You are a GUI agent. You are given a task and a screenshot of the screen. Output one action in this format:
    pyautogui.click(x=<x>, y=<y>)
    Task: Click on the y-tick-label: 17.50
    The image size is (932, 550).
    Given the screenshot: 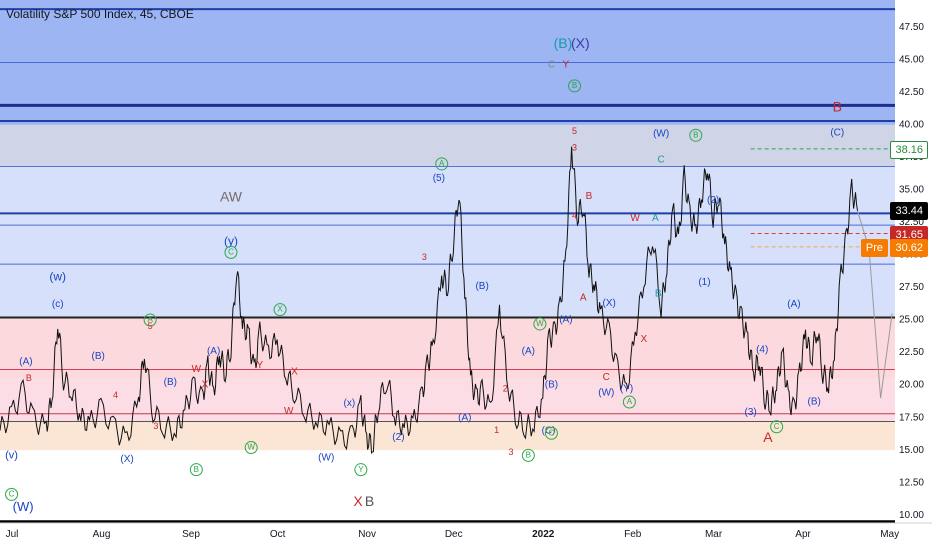 What is the action you would take?
    pyautogui.click(x=911, y=417)
    